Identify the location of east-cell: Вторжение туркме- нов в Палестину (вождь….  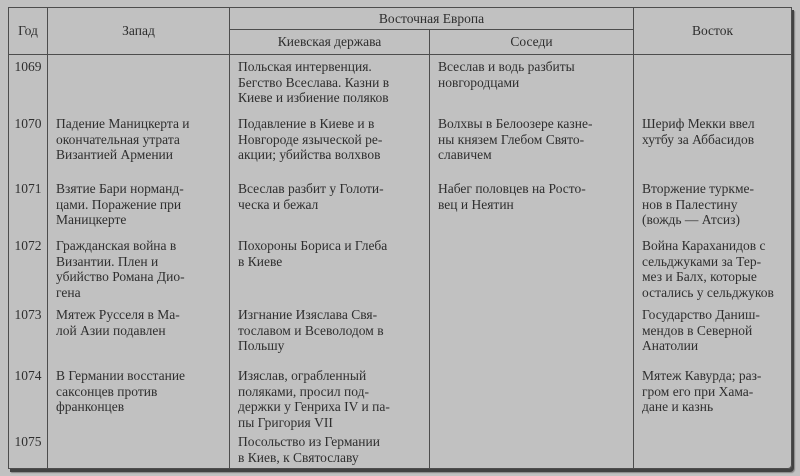
(712, 205).